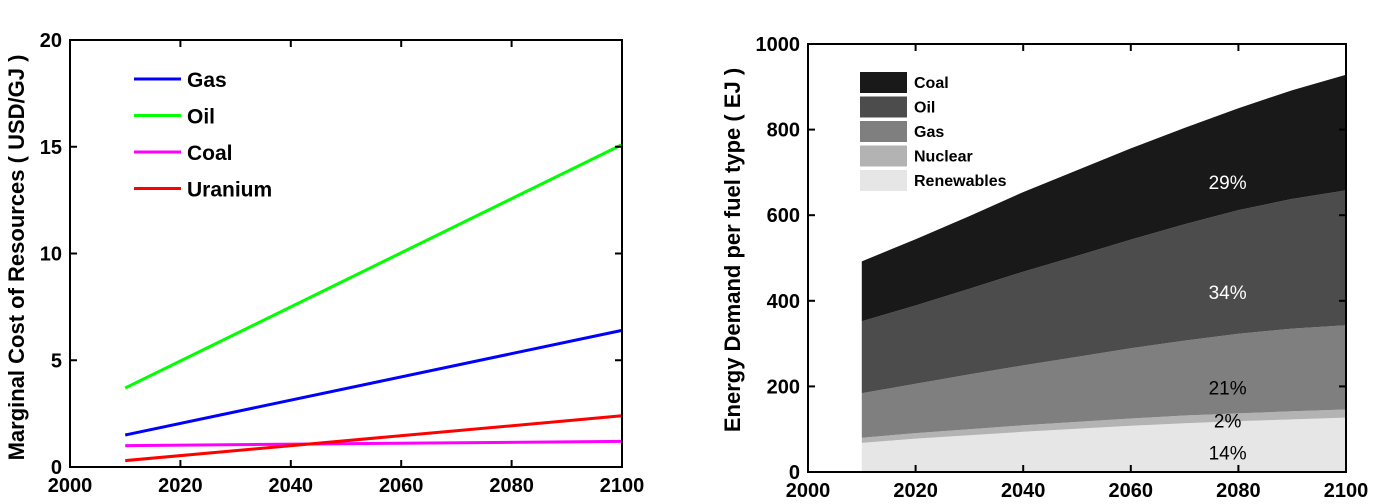 Image resolution: width=1383 pixels, height=504 pixels. I want to click on area-gas, so click(1103, 381).